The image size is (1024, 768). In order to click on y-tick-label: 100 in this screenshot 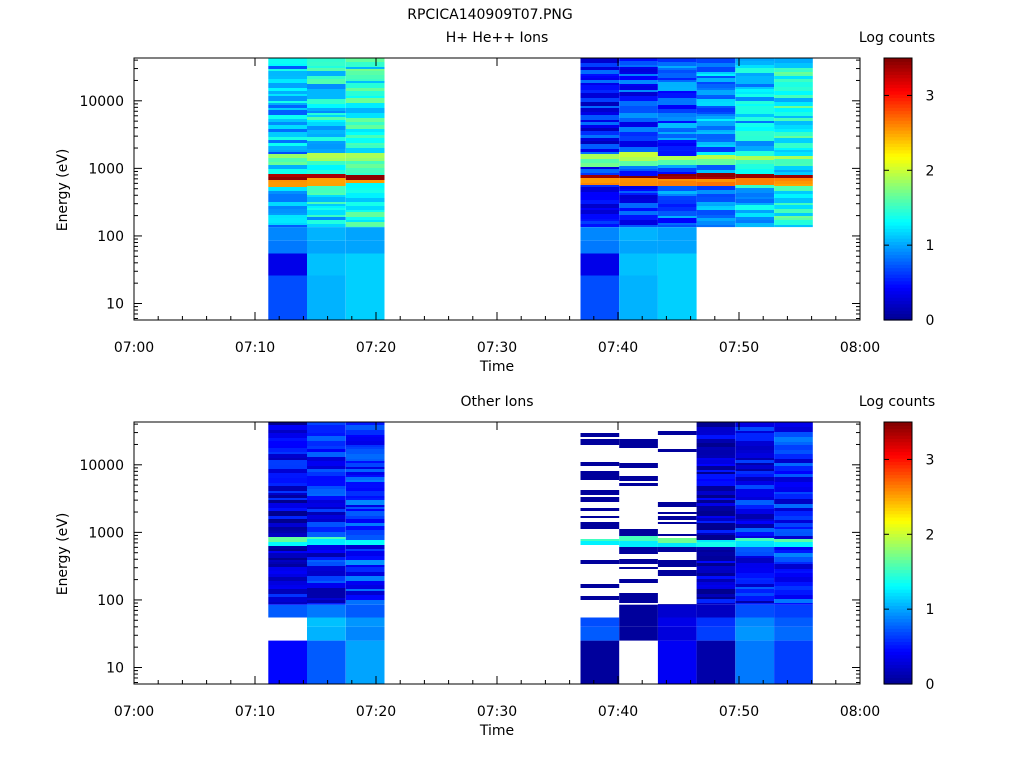, I will do `click(110, 601)`.